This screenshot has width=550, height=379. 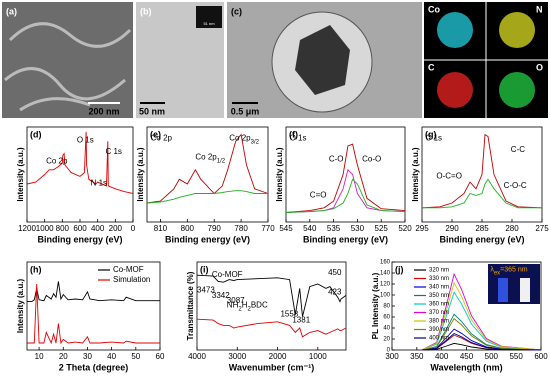 What do you see at coordinates (245, 111) in the screenshot?
I see `scale-label: 0.5 μm` at bounding box center [245, 111].